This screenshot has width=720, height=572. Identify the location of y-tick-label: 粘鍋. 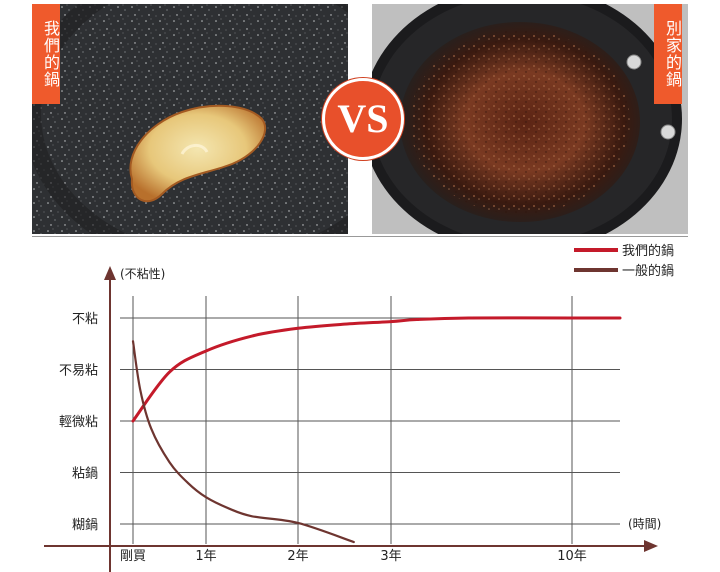
(85, 474).